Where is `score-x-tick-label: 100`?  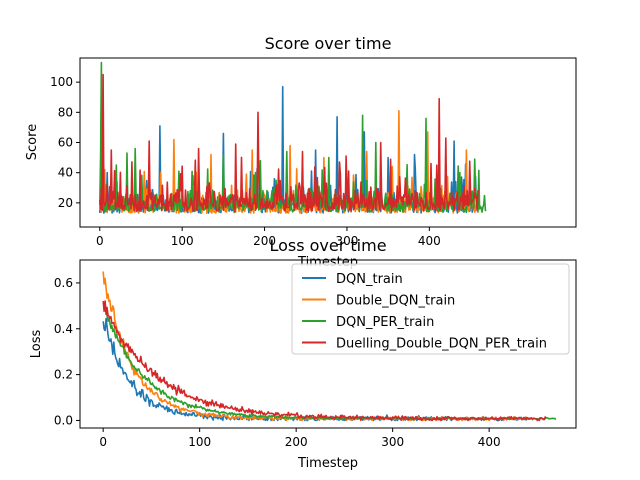 score-x-tick-label: 100 is located at coordinates (182, 241).